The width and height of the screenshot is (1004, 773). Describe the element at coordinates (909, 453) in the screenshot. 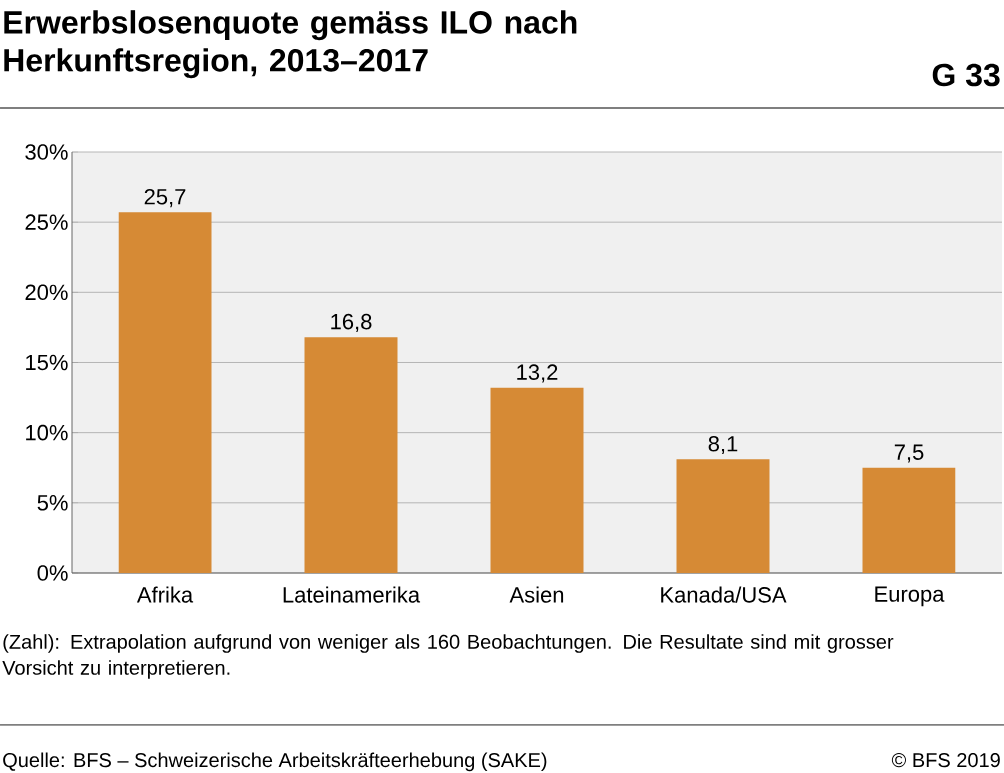

I see `data-label: 7,5` at that location.